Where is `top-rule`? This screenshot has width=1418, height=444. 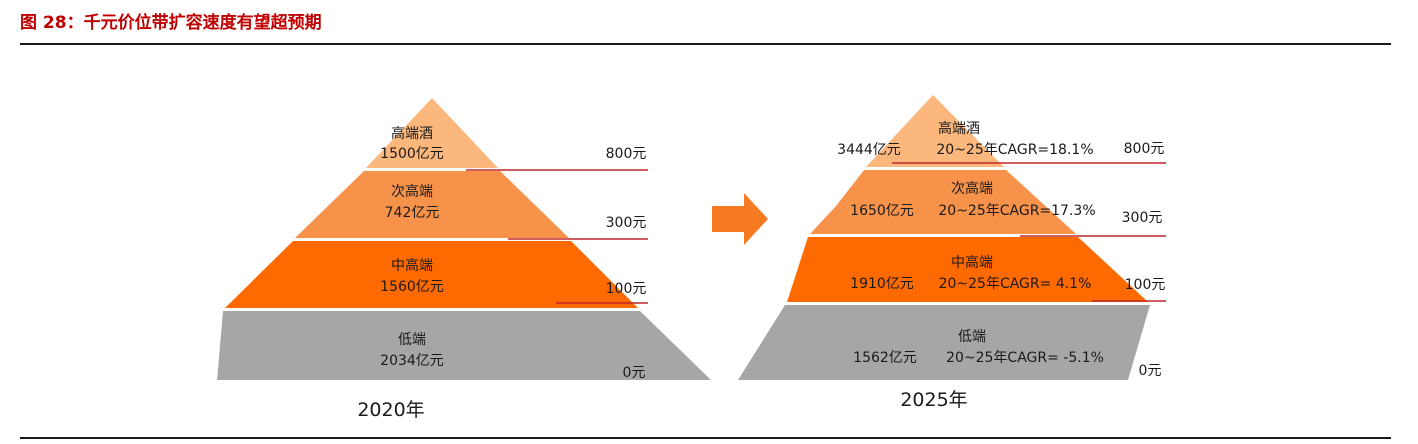 top-rule is located at coordinates (705, 44).